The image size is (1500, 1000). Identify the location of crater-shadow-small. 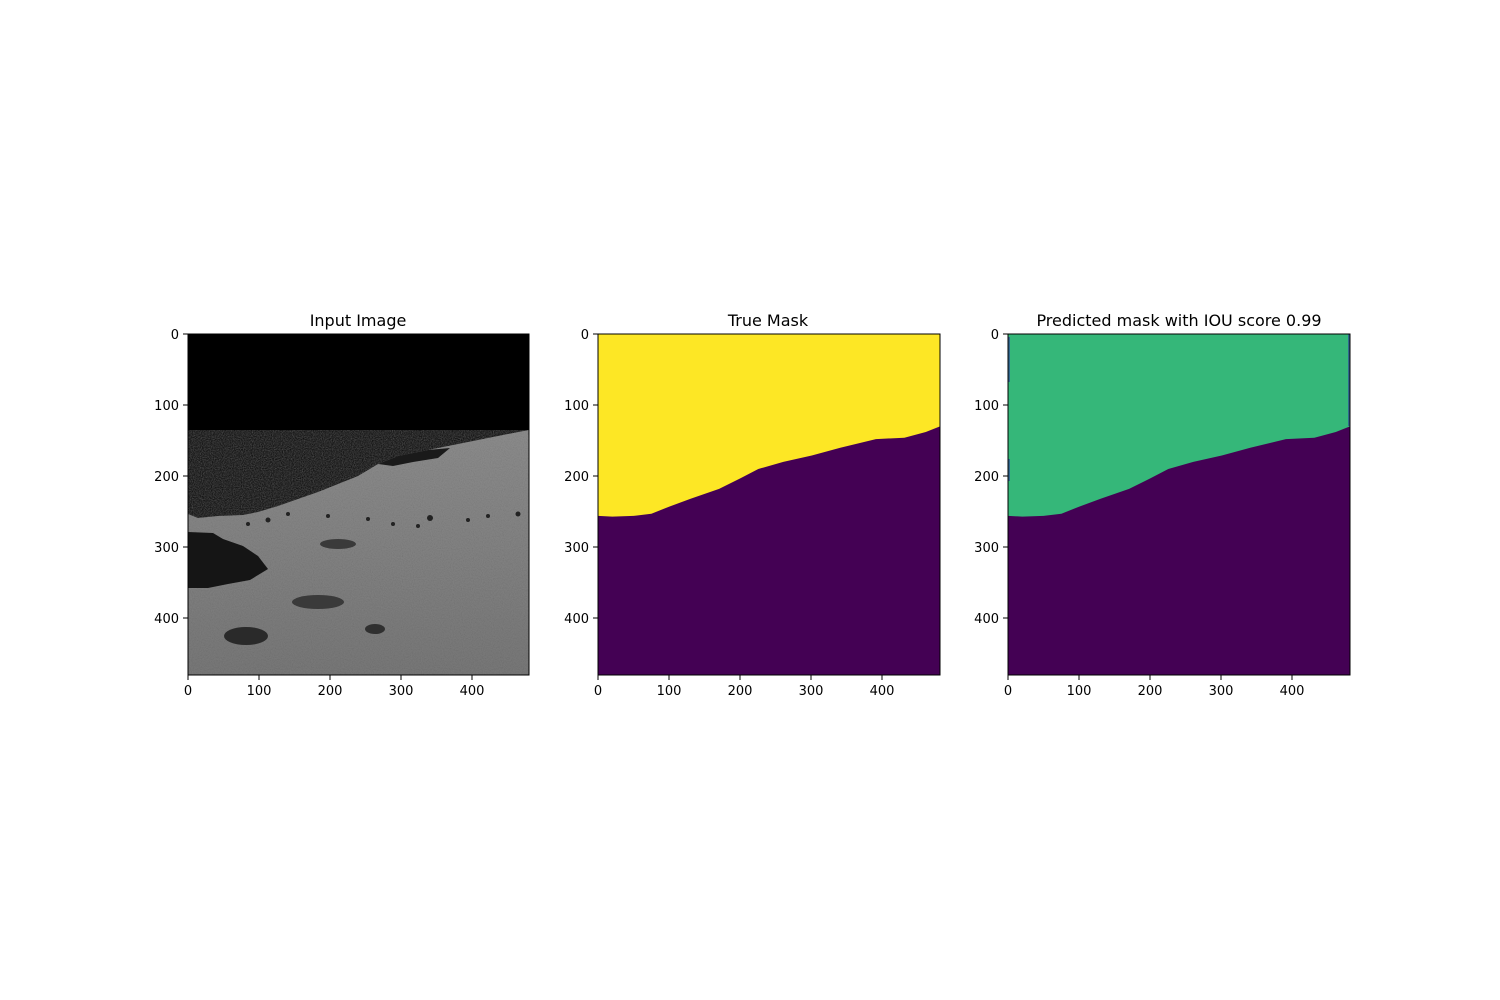
(375, 629).